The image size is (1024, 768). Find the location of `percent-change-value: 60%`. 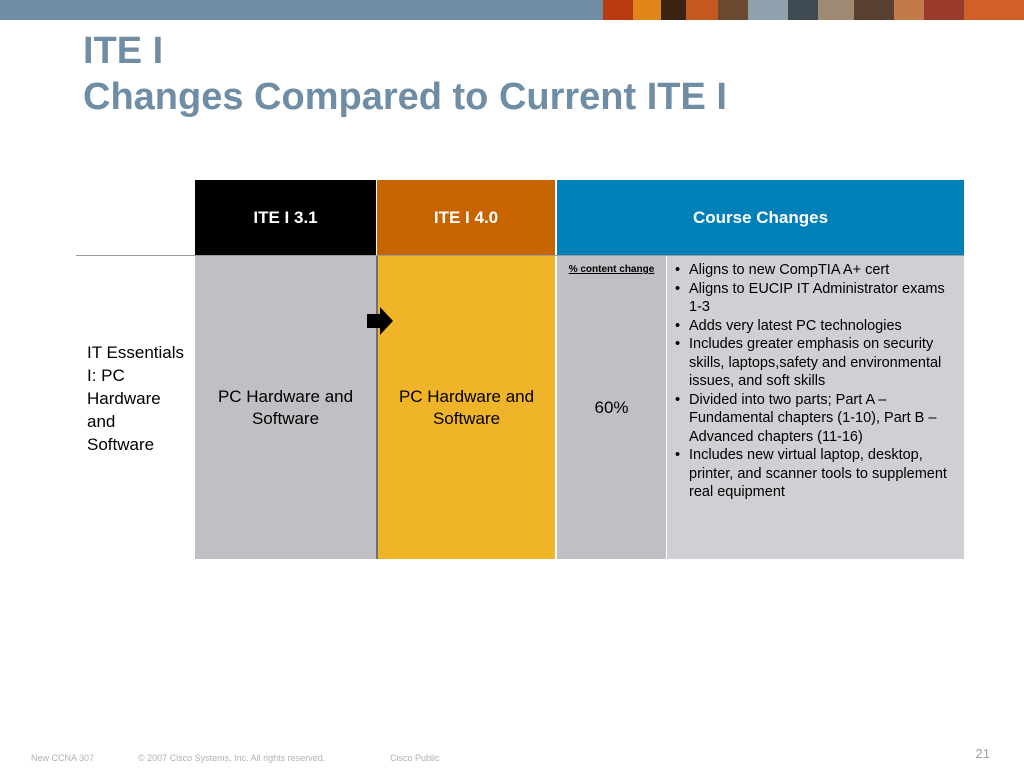

percent-change-value: 60% is located at coordinates (611, 407).